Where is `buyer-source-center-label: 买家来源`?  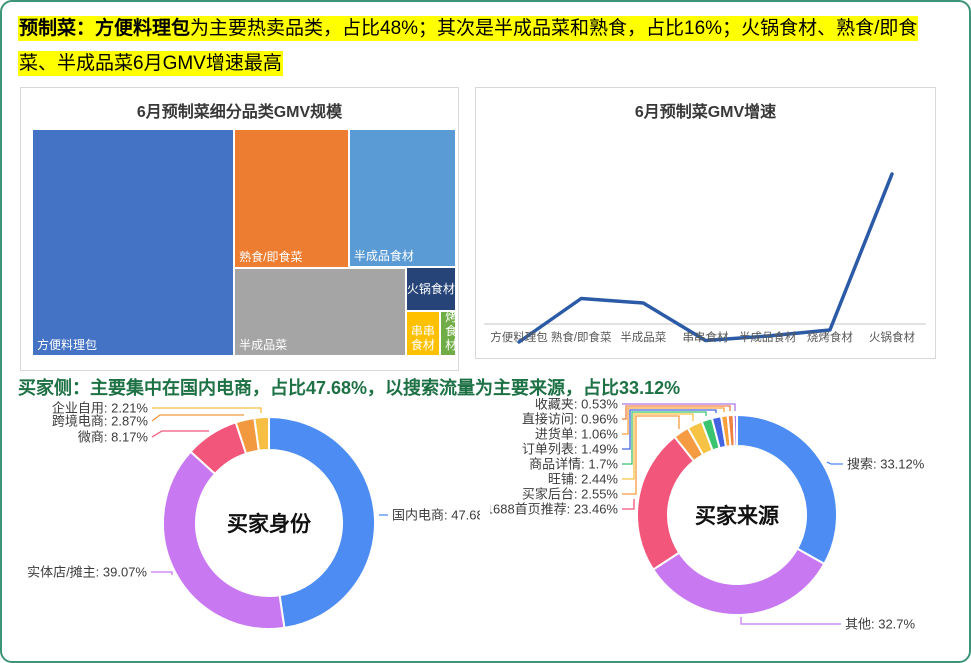 buyer-source-center-label: 买家来源 is located at coordinates (737, 516).